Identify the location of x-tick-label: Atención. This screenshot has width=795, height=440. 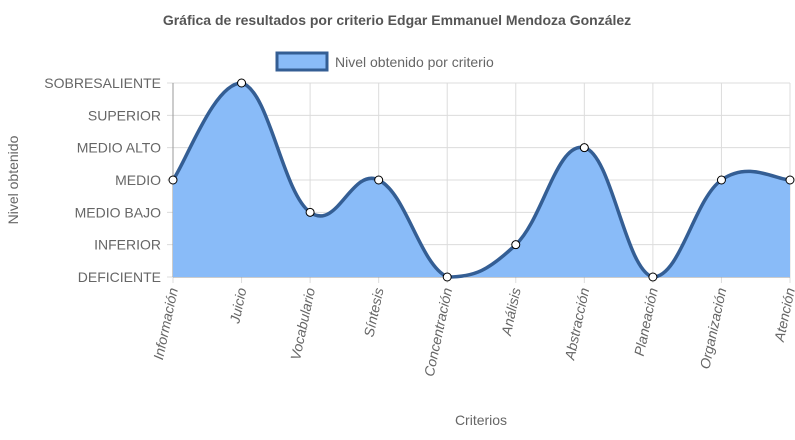
(783, 315).